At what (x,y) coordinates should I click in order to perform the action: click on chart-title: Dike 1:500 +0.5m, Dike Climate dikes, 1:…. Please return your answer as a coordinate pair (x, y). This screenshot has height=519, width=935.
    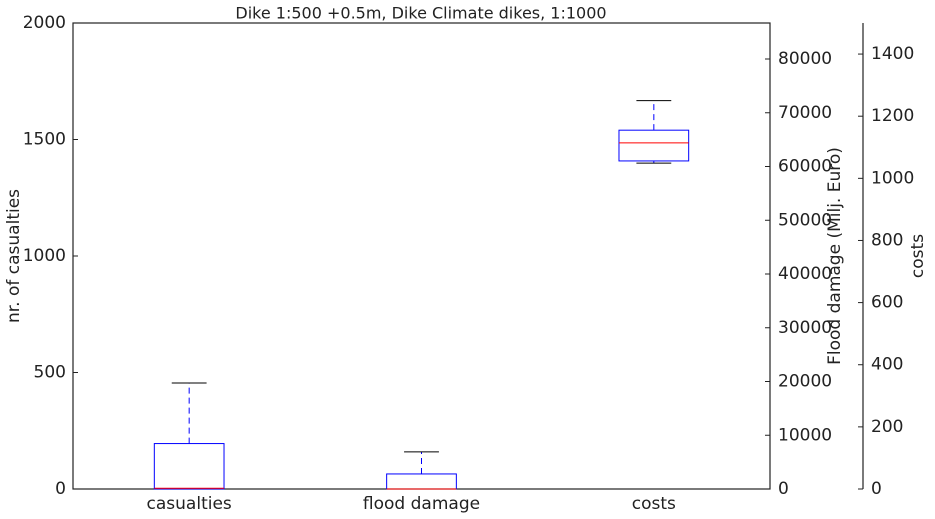
    Looking at the image, I should click on (420, 13).